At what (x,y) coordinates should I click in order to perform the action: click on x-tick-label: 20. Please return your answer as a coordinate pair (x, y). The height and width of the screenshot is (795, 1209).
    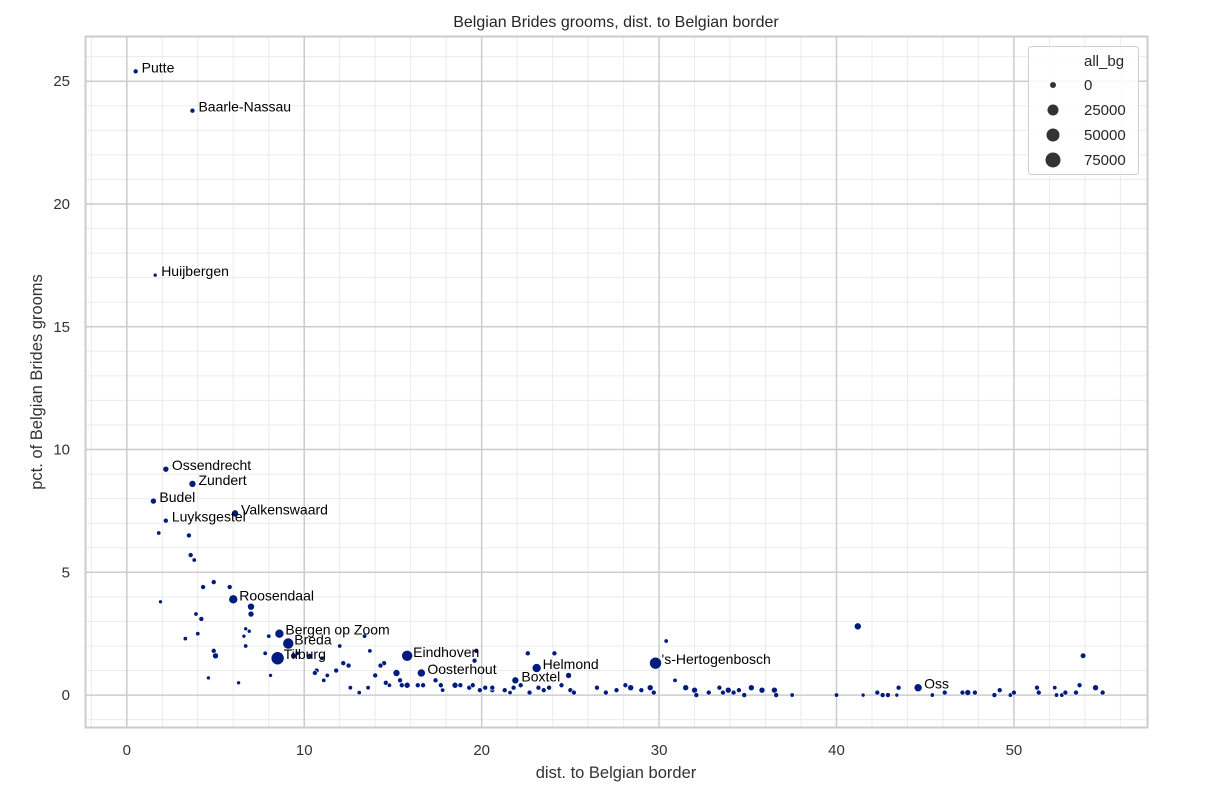
    Looking at the image, I should click on (481, 750).